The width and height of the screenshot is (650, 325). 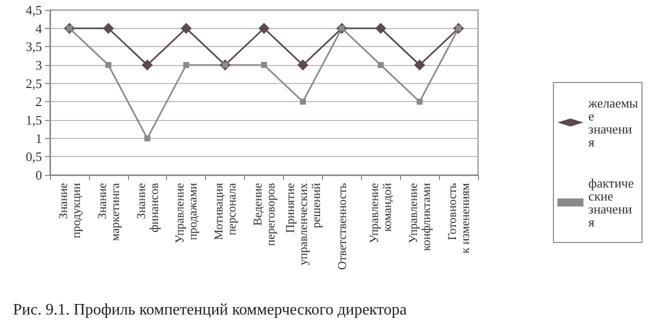 What do you see at coordinates (611, 203) in the screenshot?
I see `legend-label: фактические значения` at bounding box center [611, 203].